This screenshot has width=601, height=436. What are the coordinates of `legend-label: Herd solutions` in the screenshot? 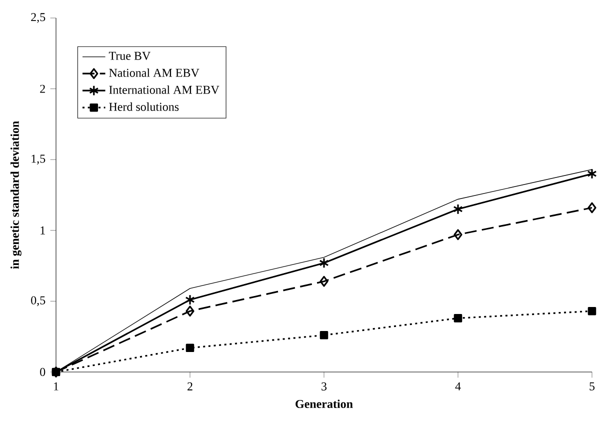 It's located at (144, 106).